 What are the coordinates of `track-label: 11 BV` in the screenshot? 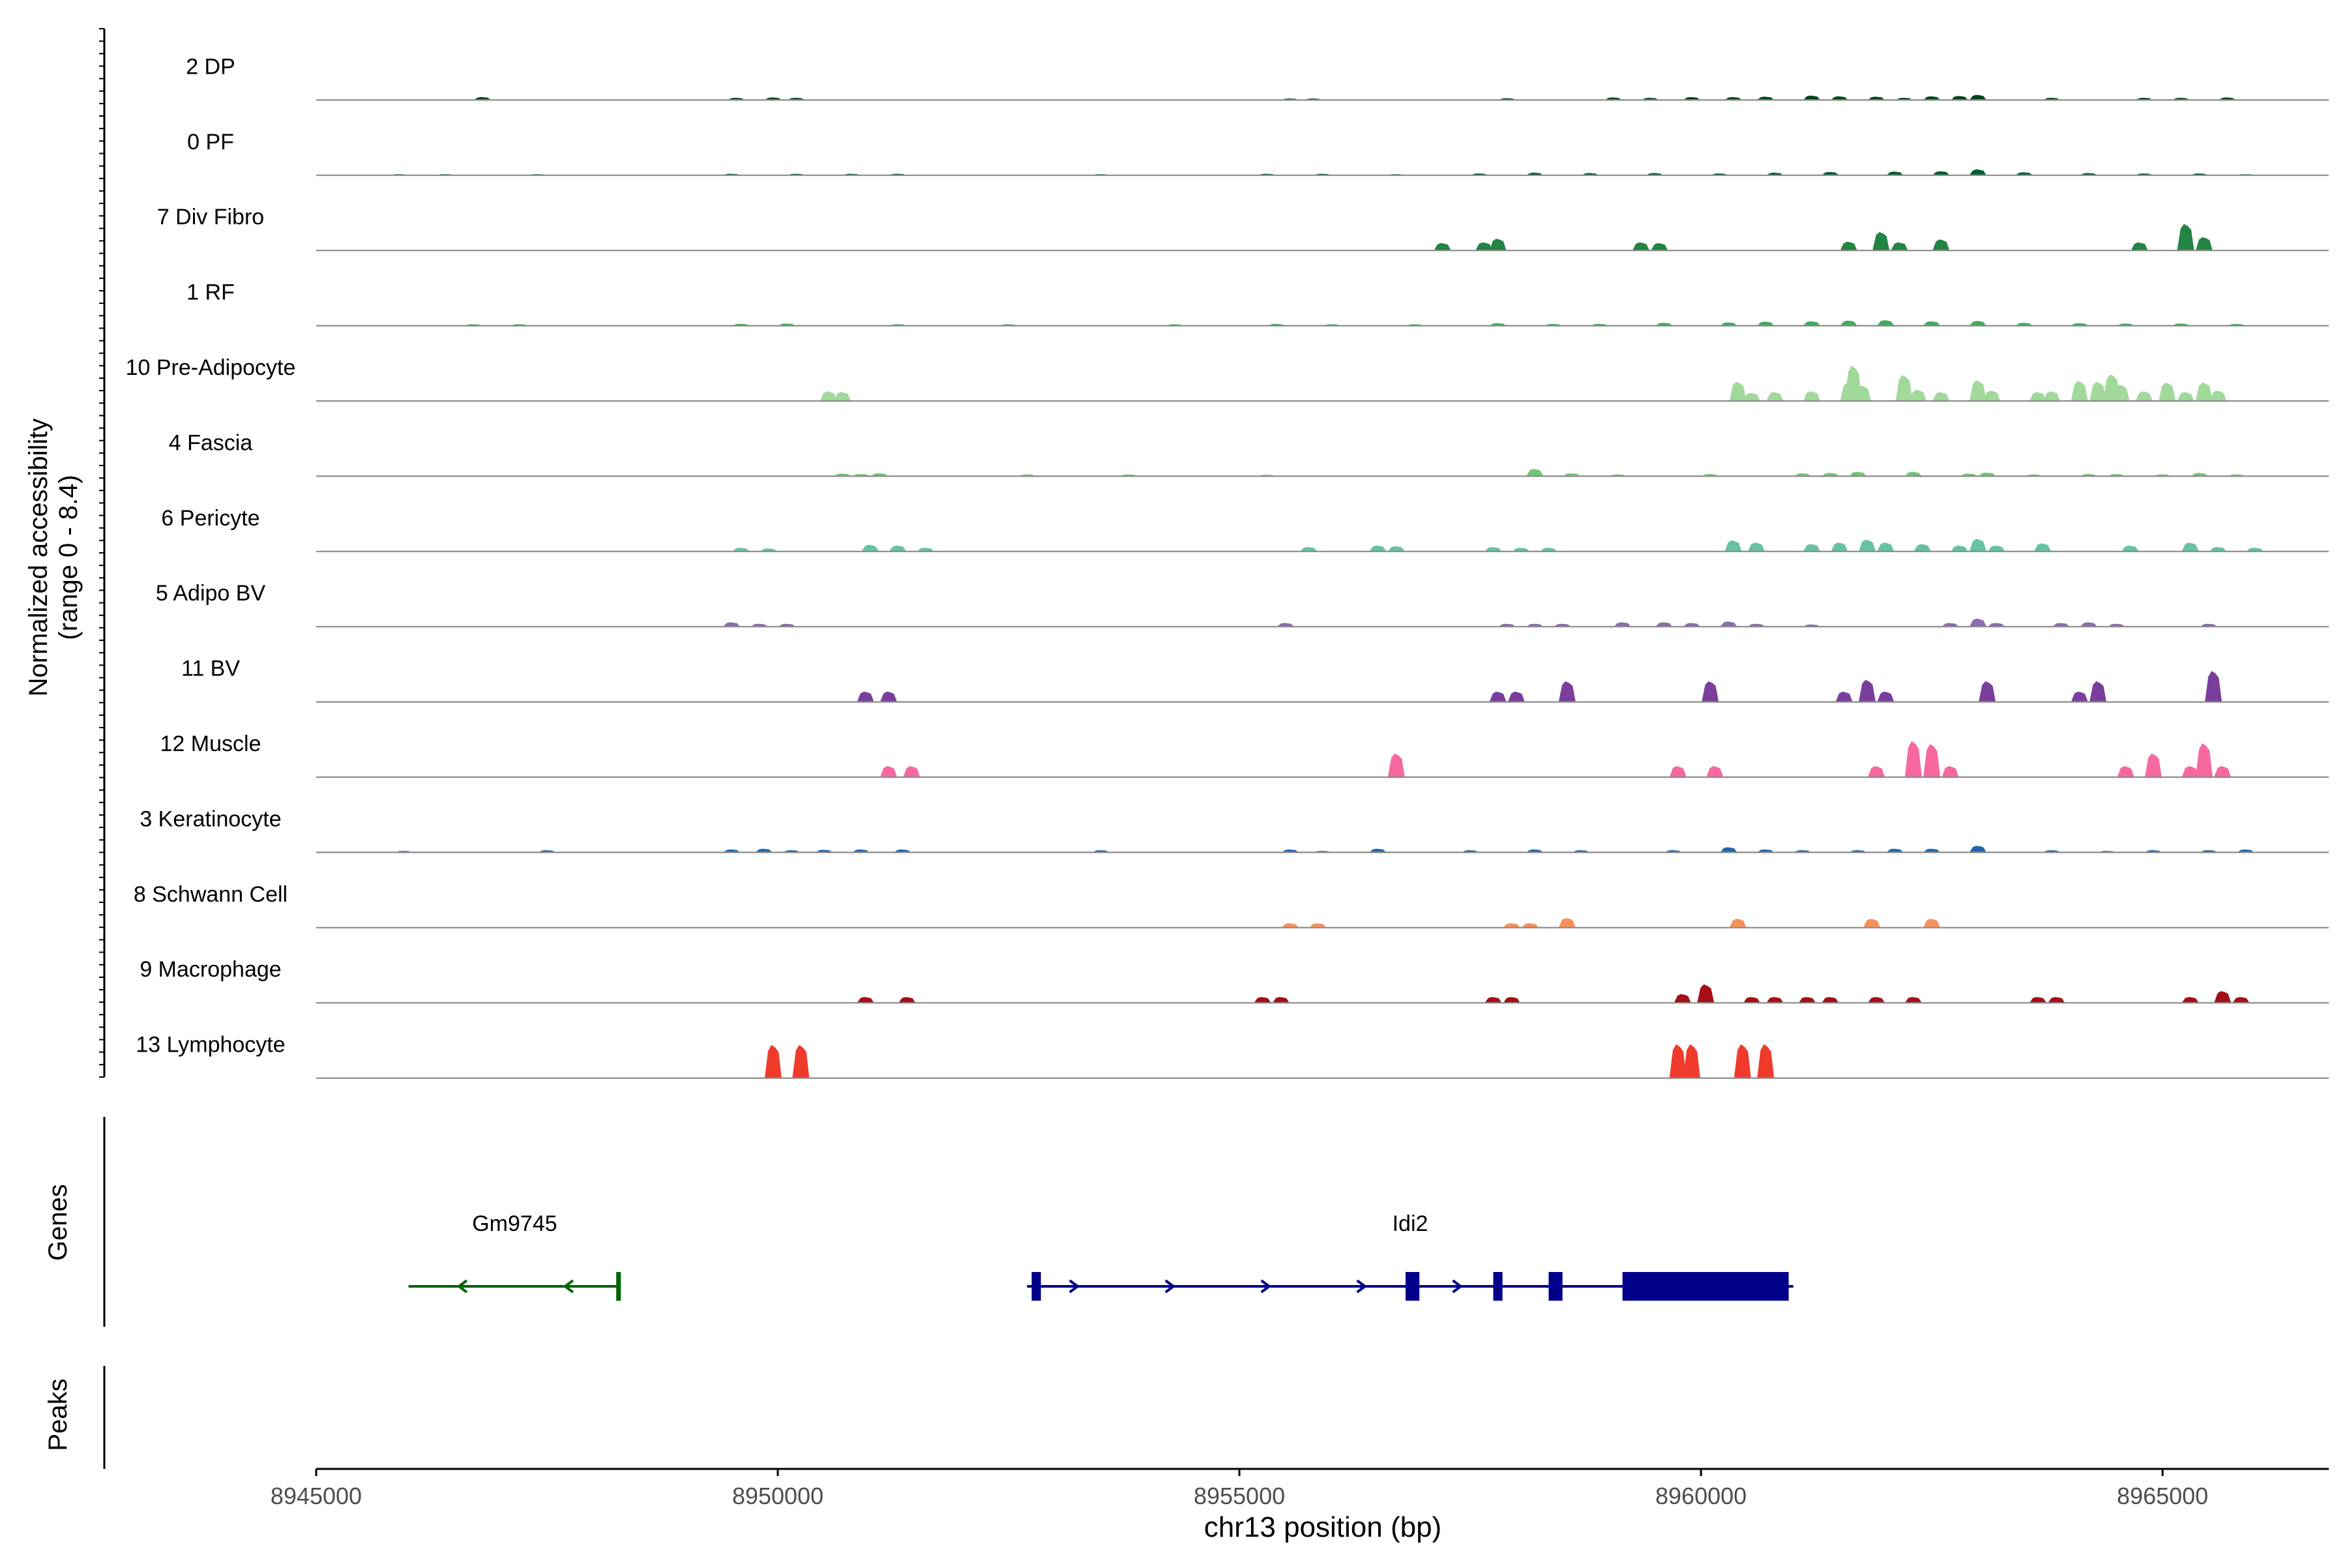 It's located at (210, 669).